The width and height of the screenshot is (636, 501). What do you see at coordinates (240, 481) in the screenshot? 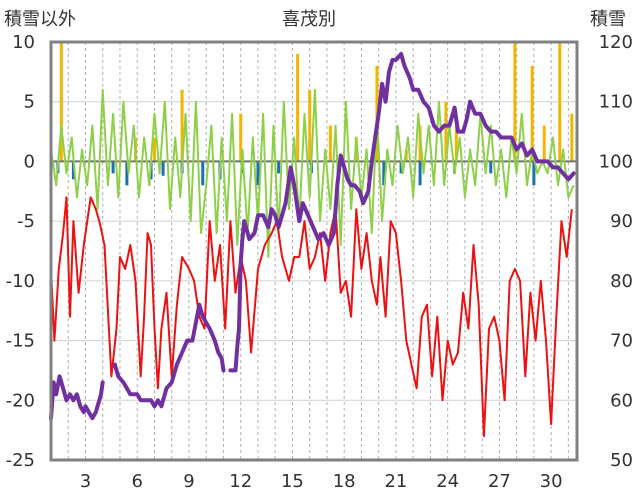
I see `x-tick-label: 12` at bounding box center [240, 481].